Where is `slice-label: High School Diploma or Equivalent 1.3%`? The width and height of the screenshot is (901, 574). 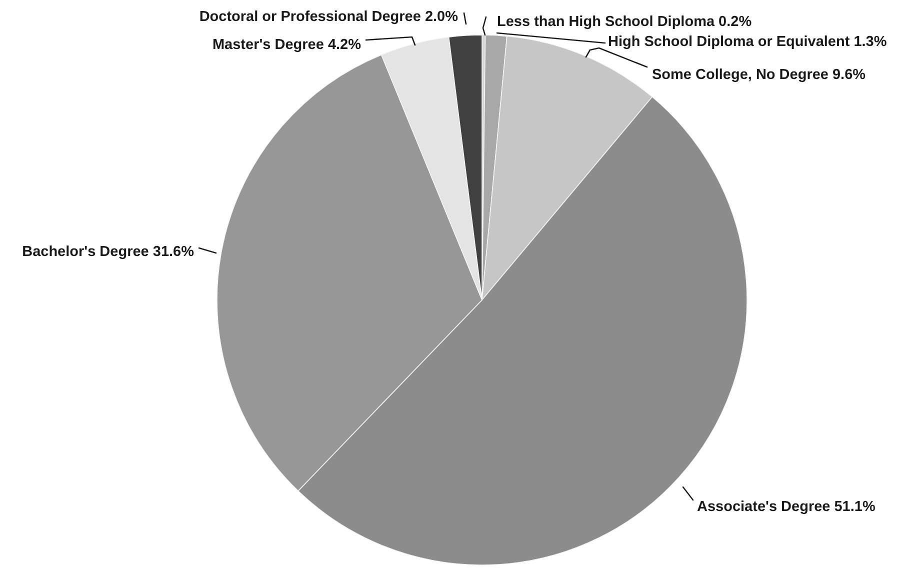
slice-label: High School Diploma or Equivalent 1.3% is located at coordinates (747, 42).